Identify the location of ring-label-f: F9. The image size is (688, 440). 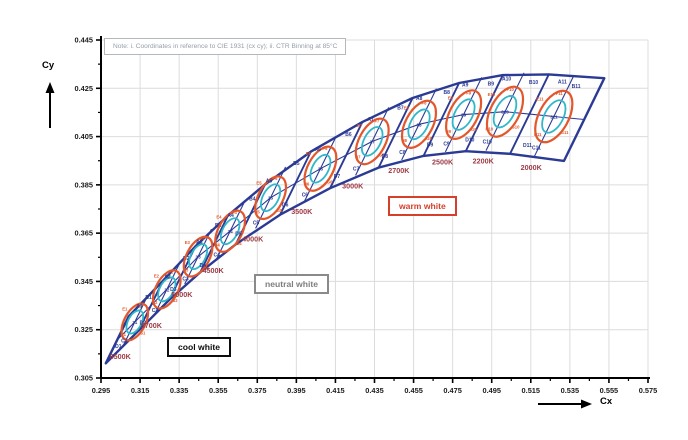
(469, 92).